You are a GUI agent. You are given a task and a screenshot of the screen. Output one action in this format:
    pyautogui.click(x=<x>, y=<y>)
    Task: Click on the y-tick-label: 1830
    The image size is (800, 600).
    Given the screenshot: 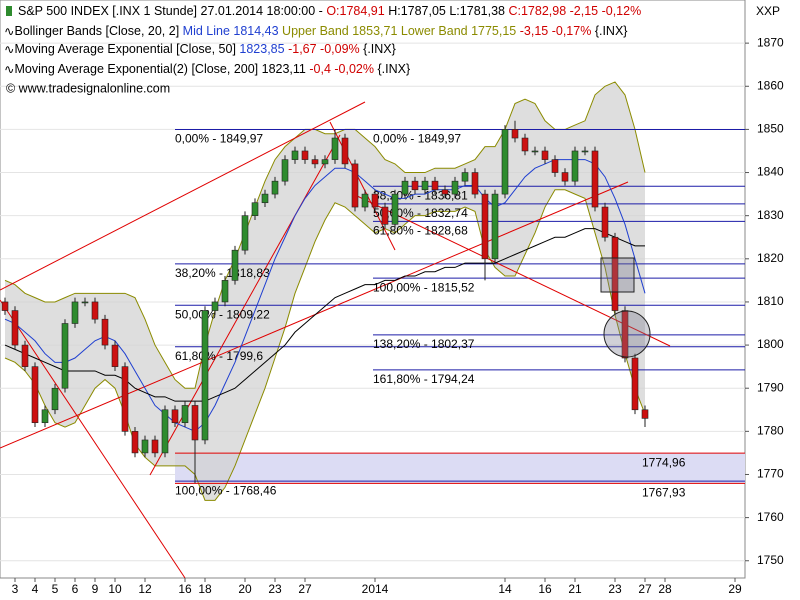 What is the action you would take?
    pyautogui.click(x=770, y=215)
    